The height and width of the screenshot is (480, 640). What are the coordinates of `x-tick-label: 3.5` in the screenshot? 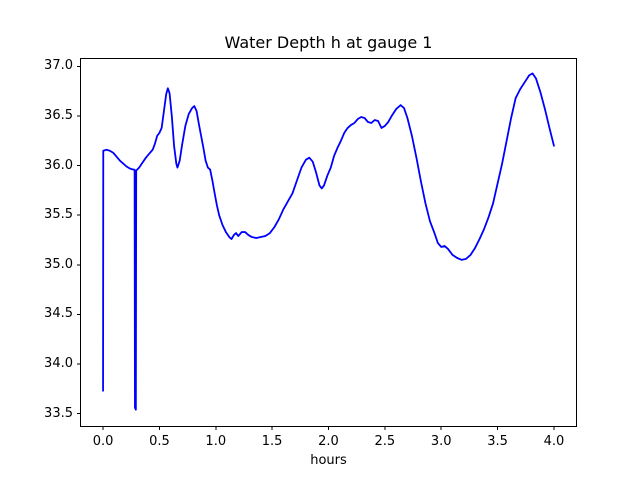 It's located at (497, 441).